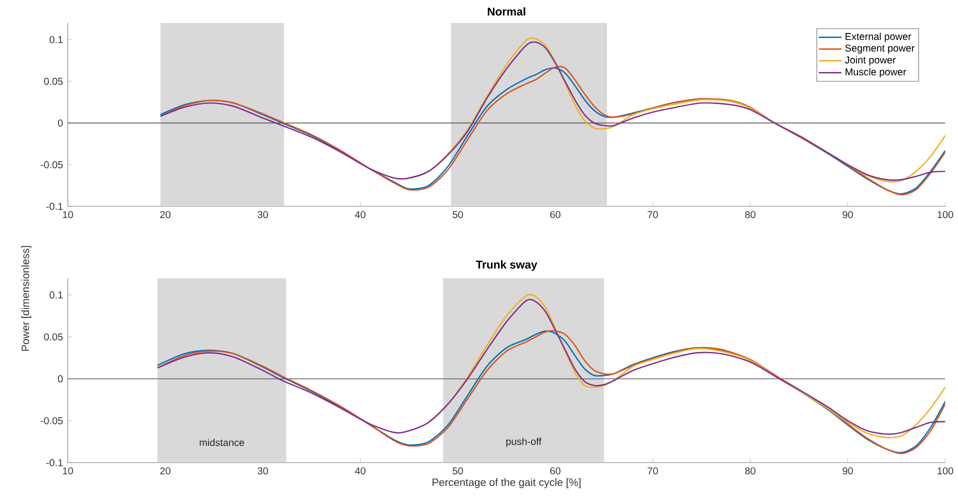 This screenshot has width=958, height=501. Describe the element at coordinates (870, 61) in the screenshot. I see `legend-label: Joint power` at that location.